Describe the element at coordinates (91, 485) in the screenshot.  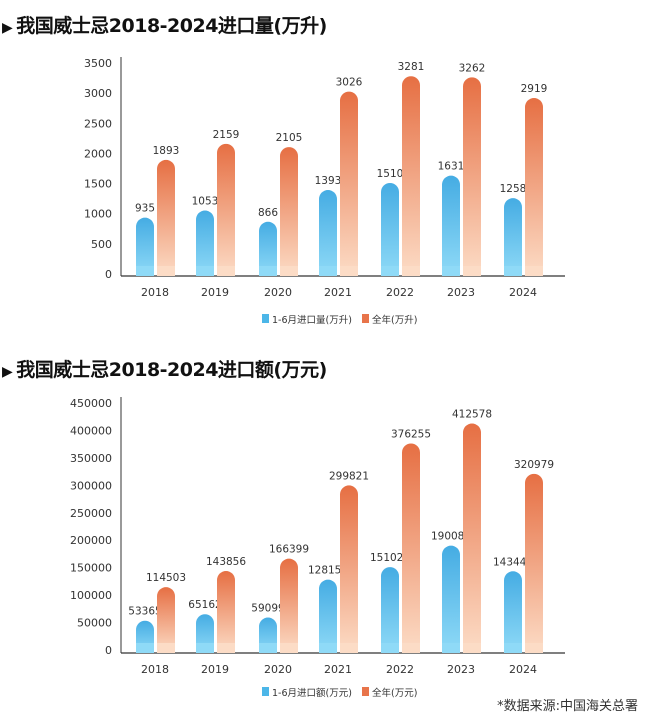
I see `y-tick-label: 300000` at that location.